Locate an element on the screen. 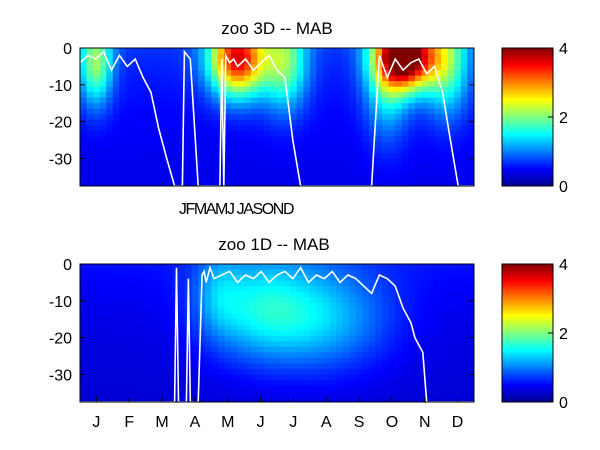 The width and height of the screenshot is (600, 450). x-tick-label: A is located at coordinates (195, 422).